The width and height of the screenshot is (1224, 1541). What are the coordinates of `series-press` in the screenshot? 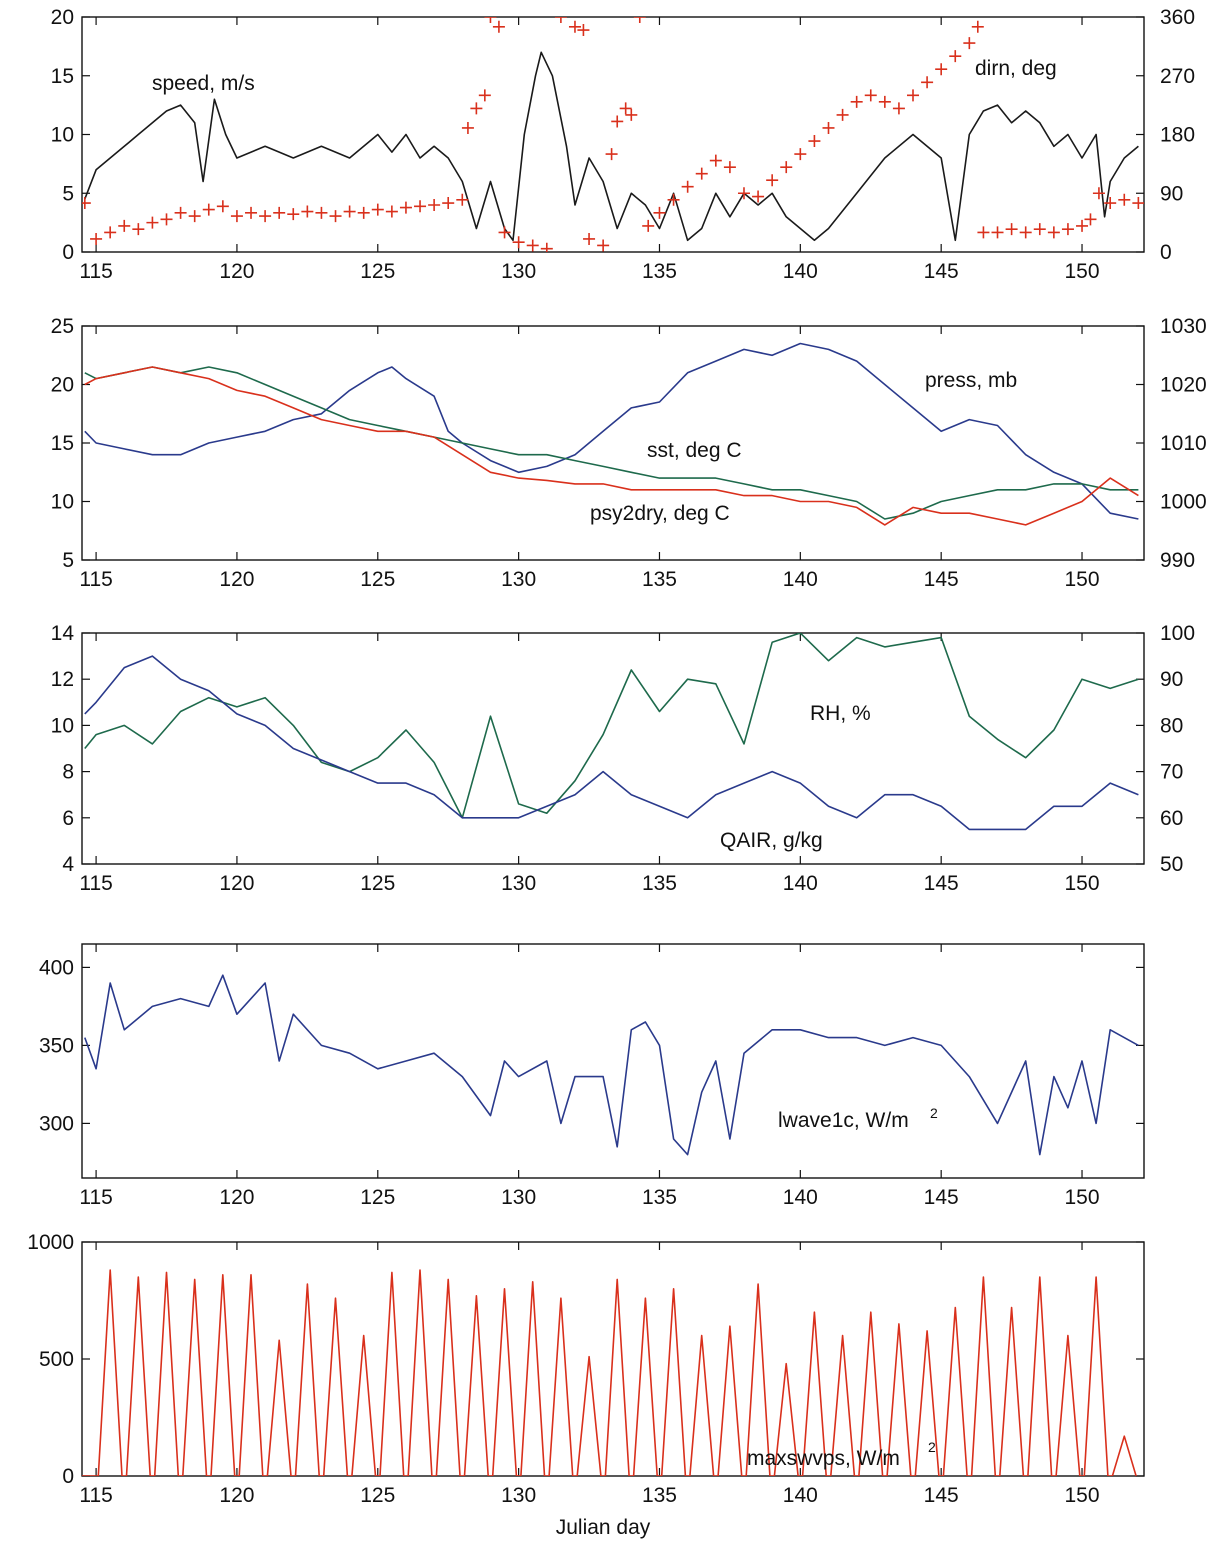 It's located at (611, 431).